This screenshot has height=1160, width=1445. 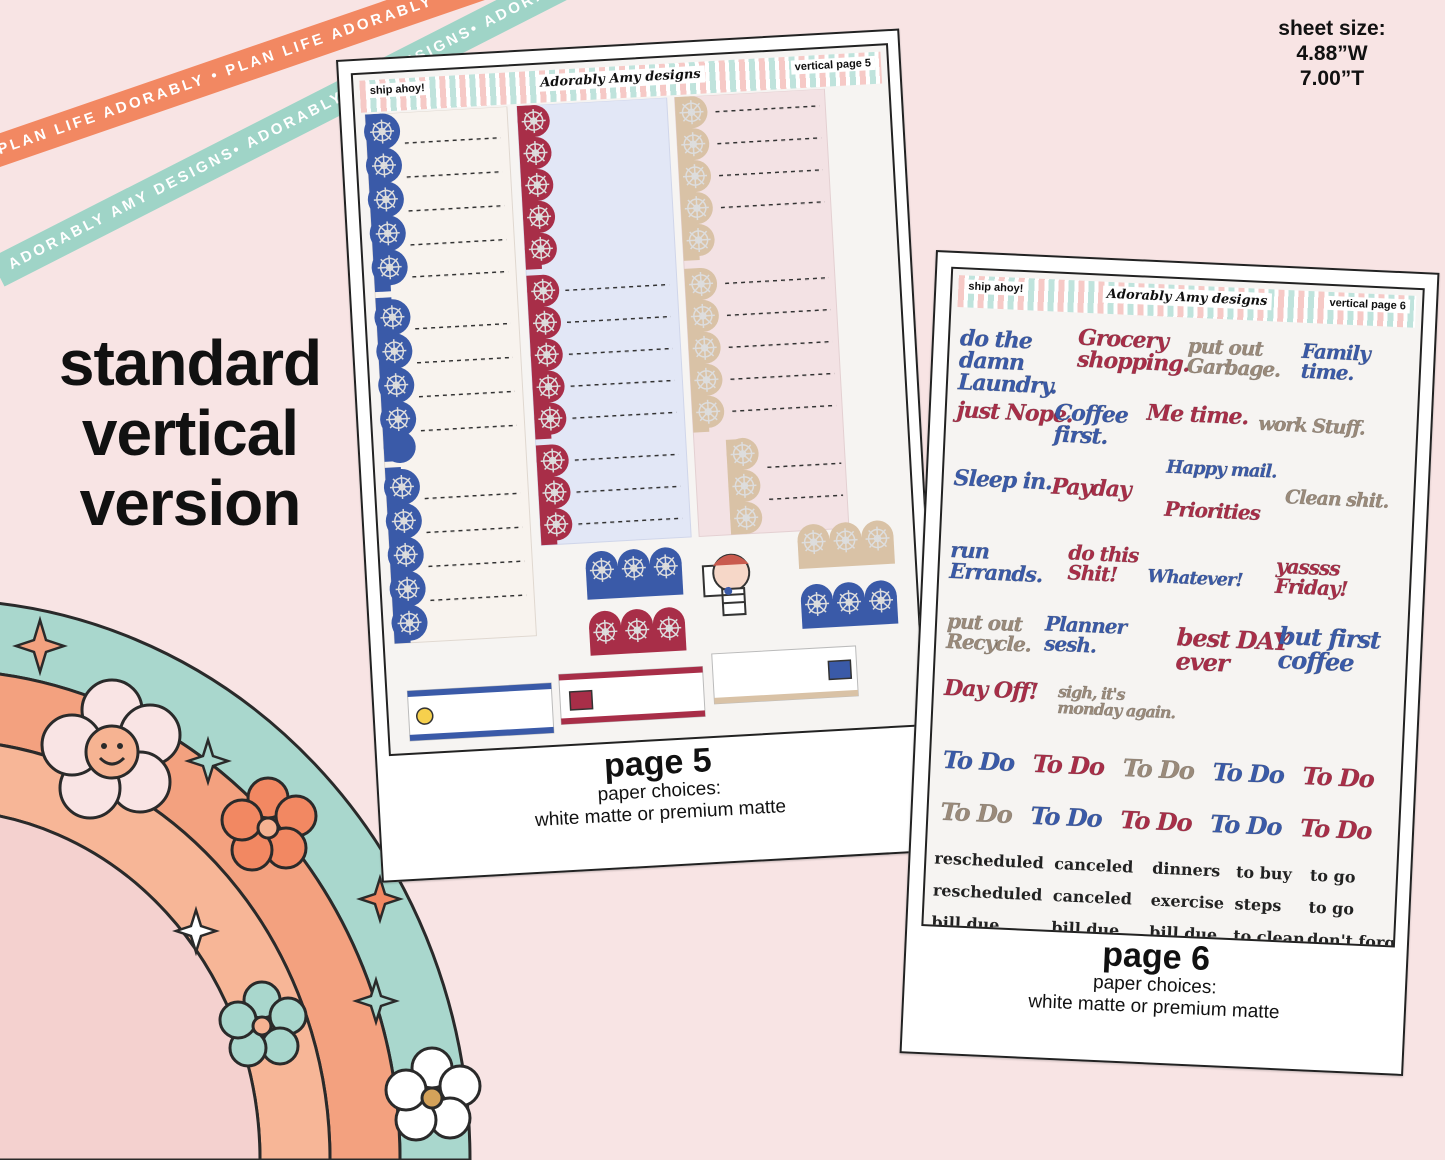 What do you see at coordinates (190, 503) in the screenshot?
I see `headline-line-3: version` at bounding box center [190, 503].